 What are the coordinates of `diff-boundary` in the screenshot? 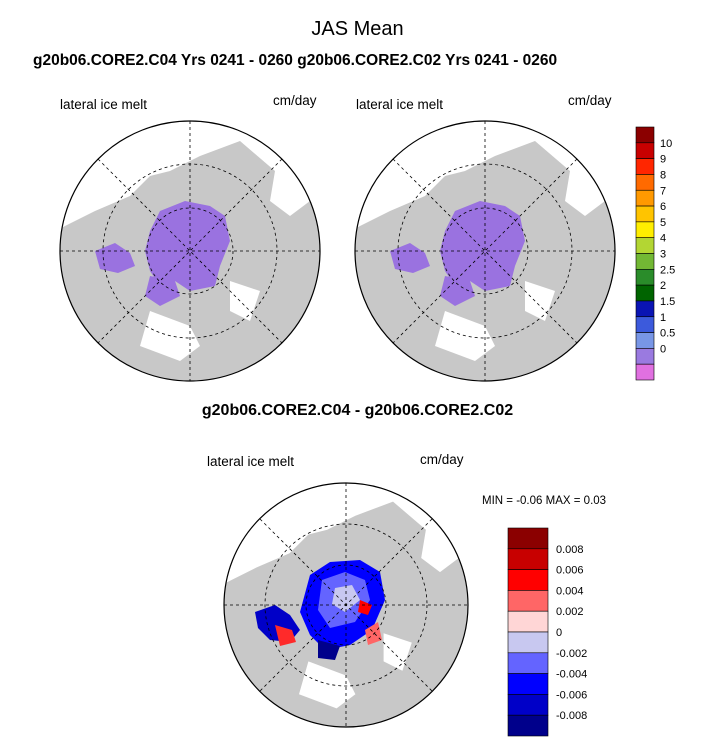 It's located at (346, 605).